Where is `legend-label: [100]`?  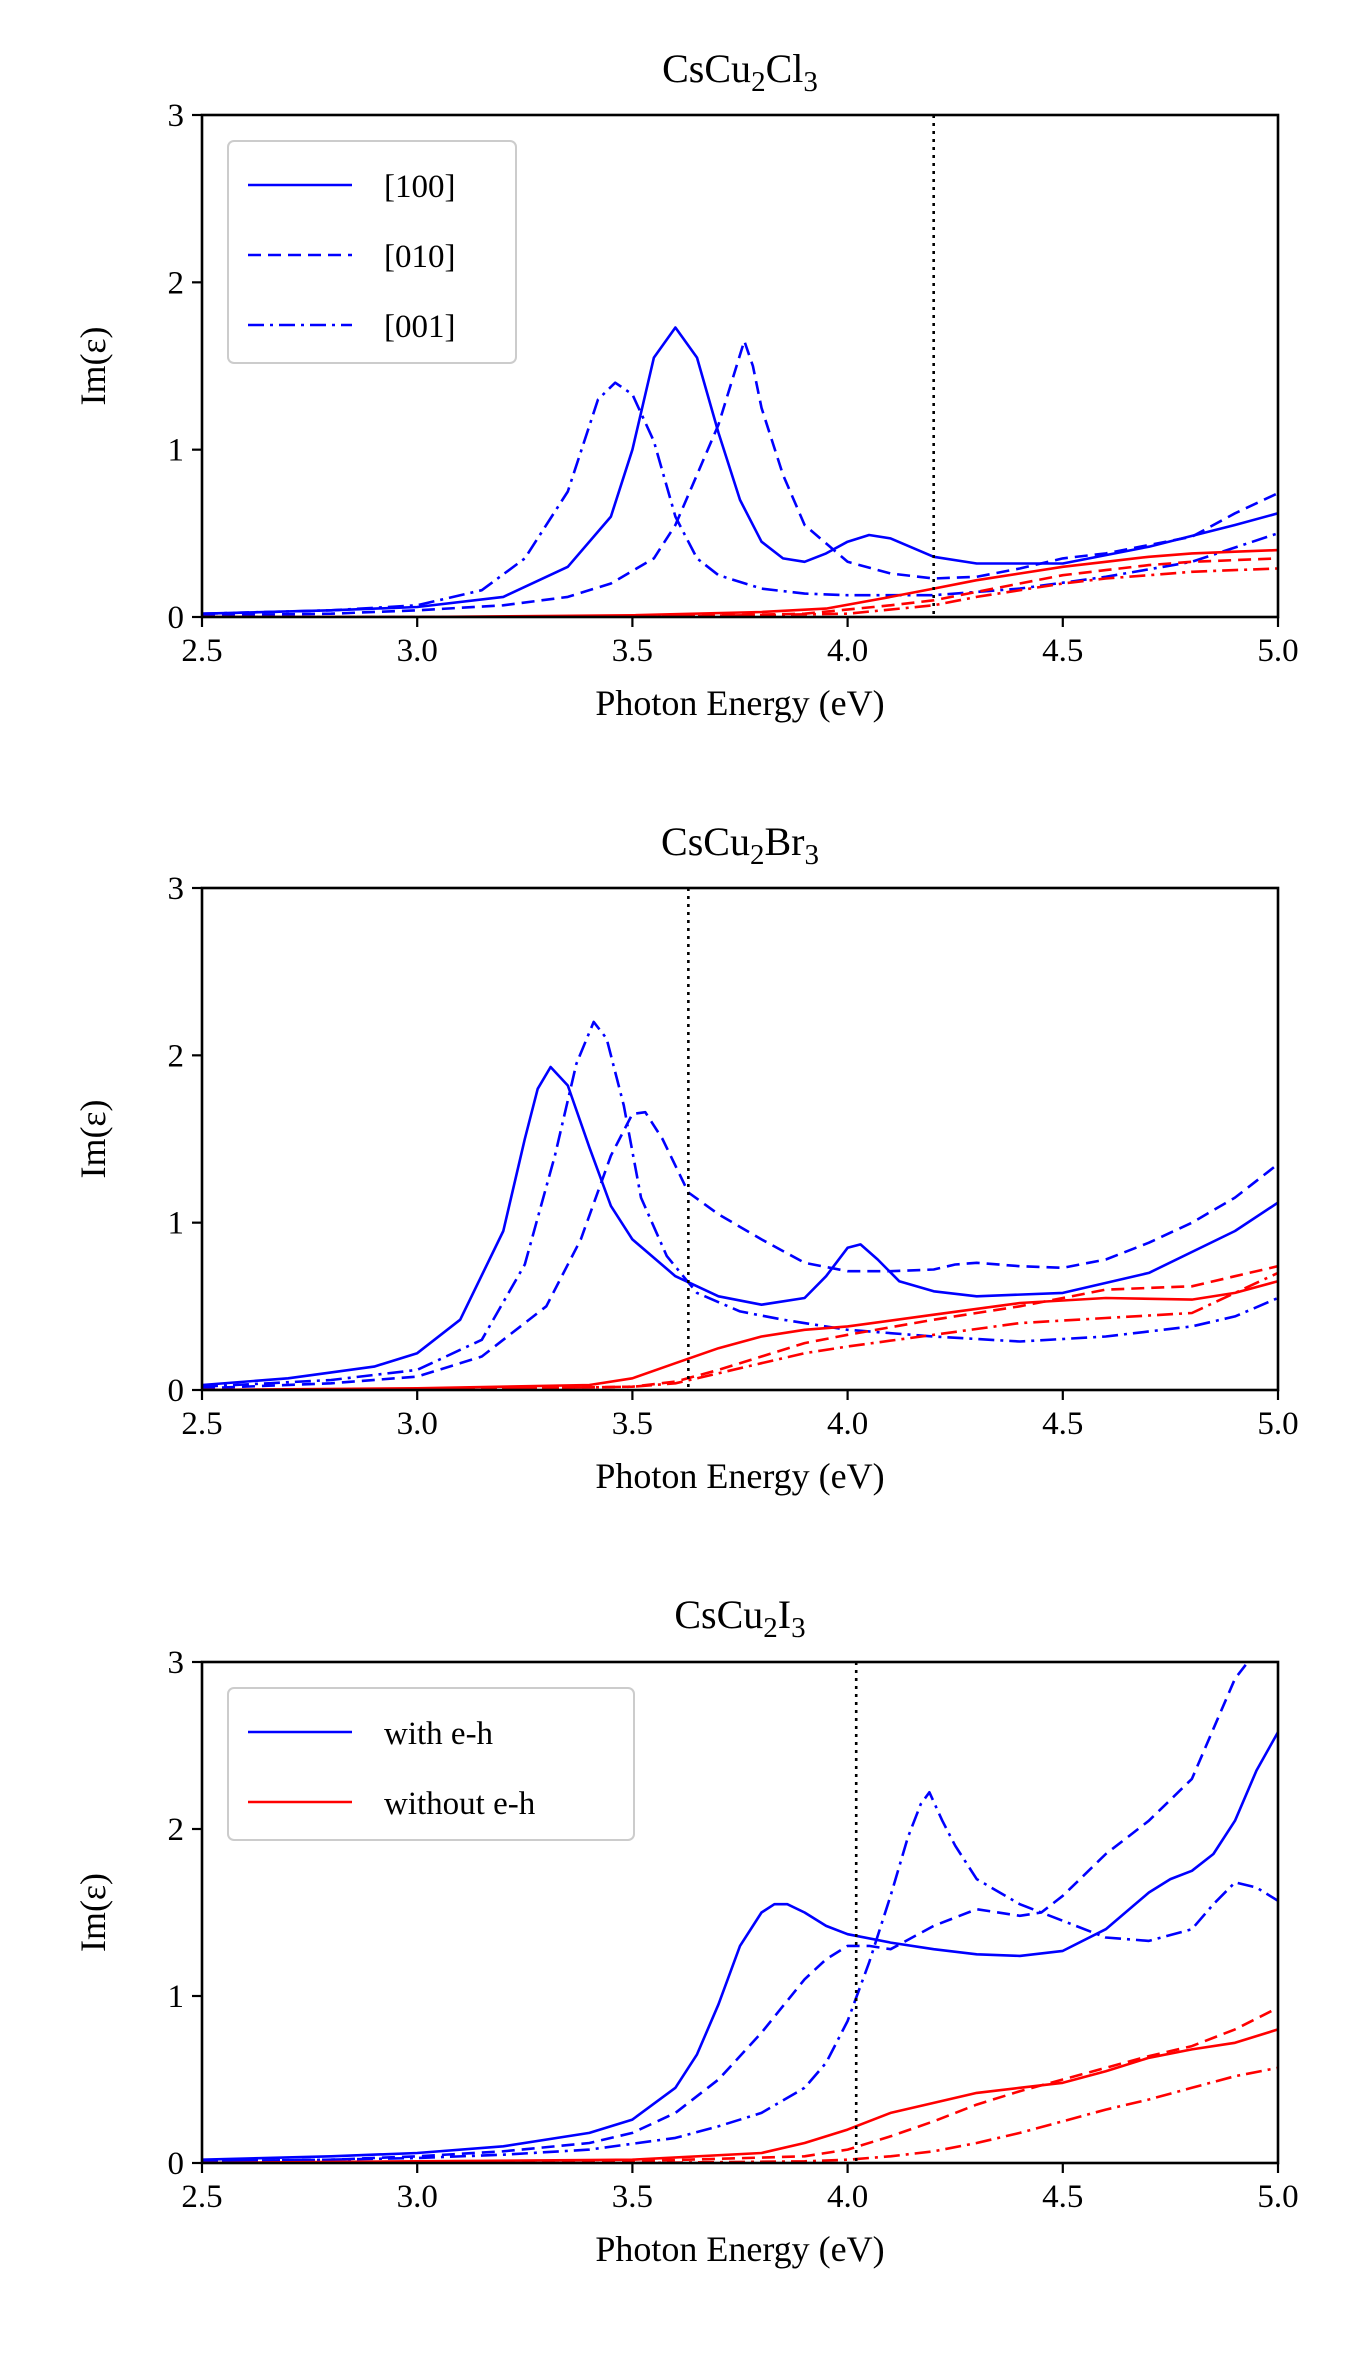
legend-label: [100] is located at coordinates (419, 187).